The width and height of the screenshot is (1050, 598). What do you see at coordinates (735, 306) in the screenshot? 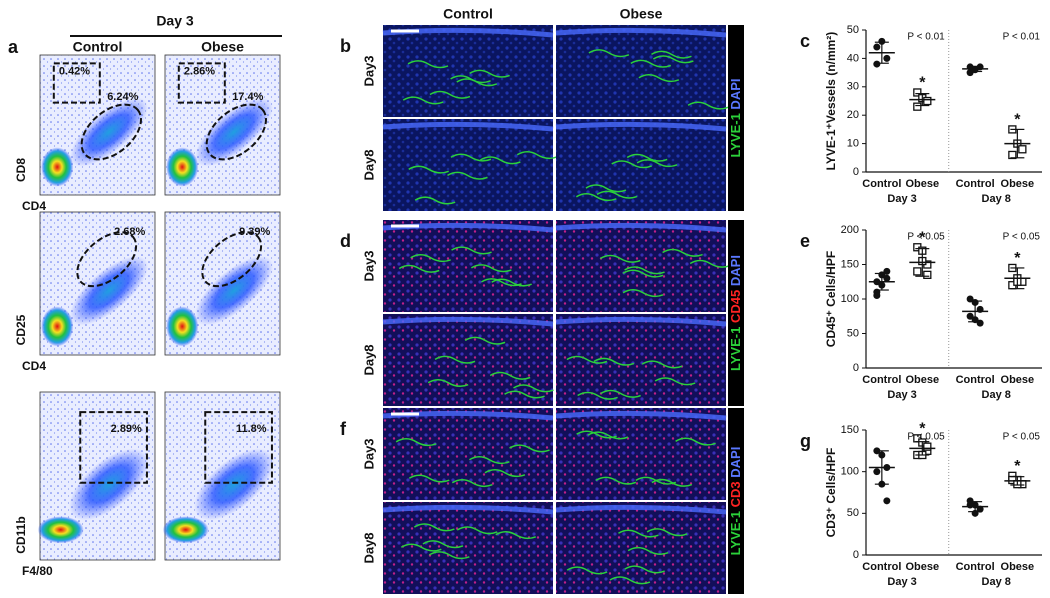
I see `stain-name: CD45` at bounding box center [735, 306].